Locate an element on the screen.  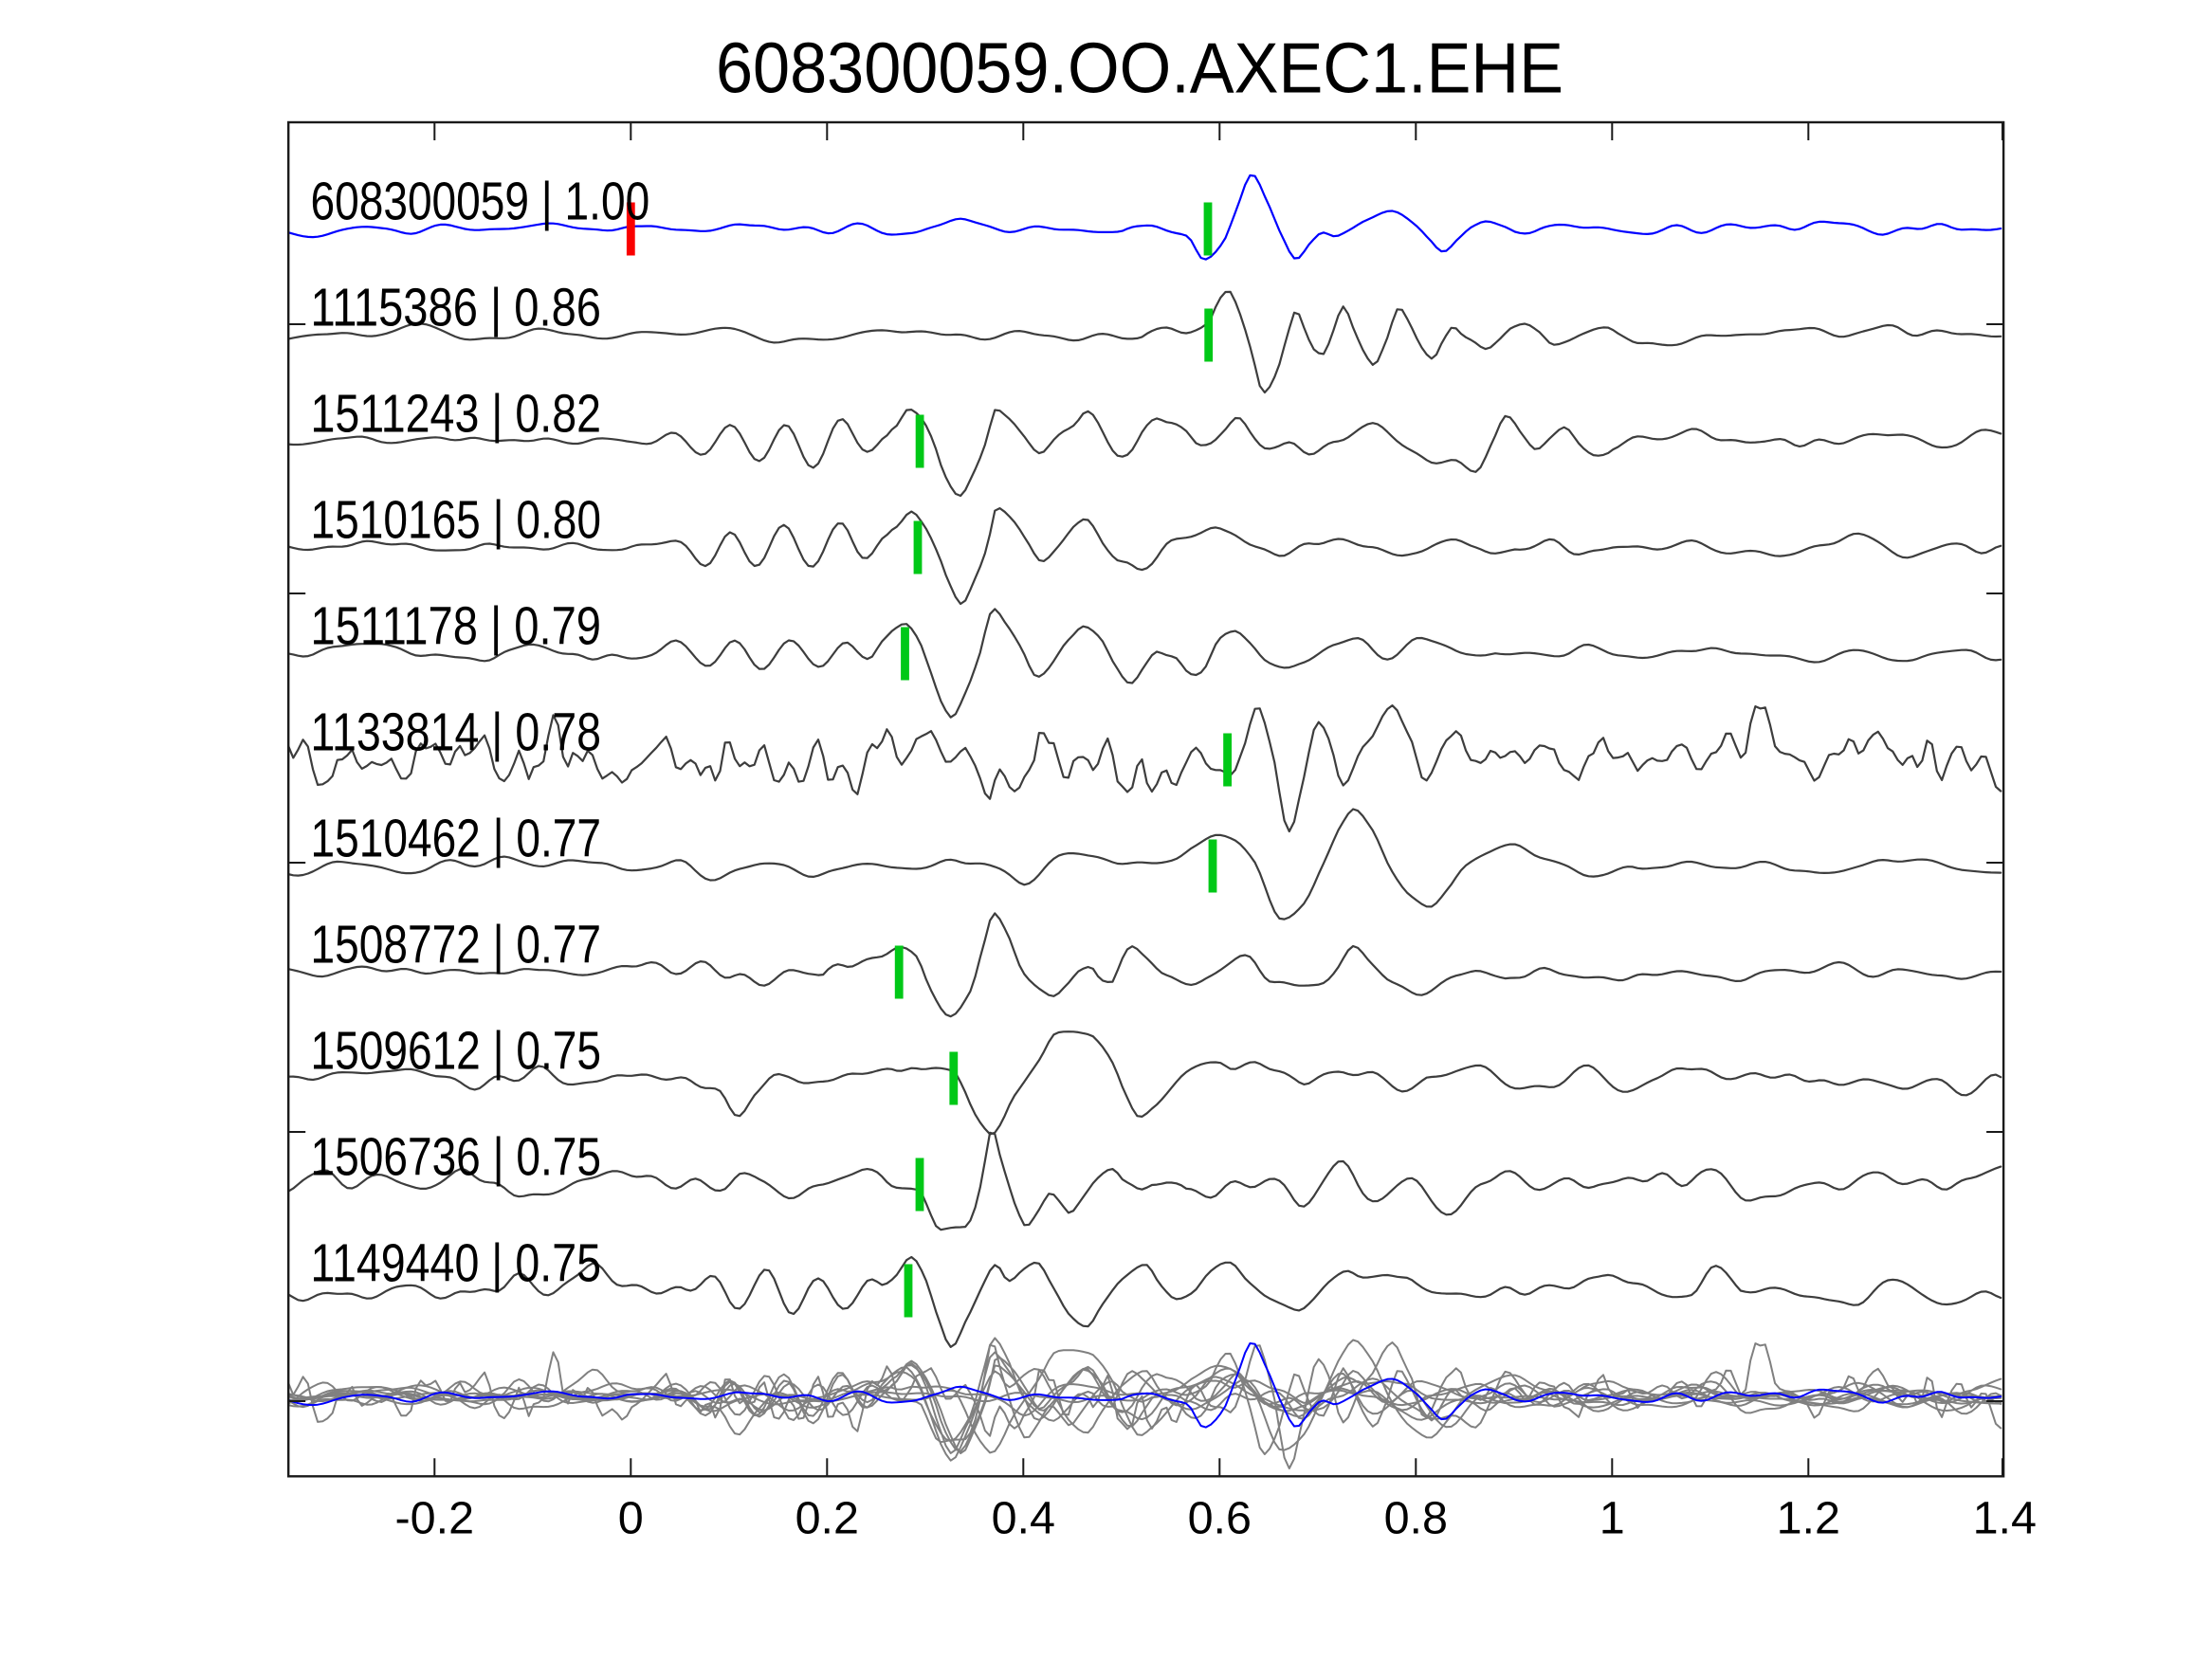
svg-text: 0 is located at coordinates (631, 1518).